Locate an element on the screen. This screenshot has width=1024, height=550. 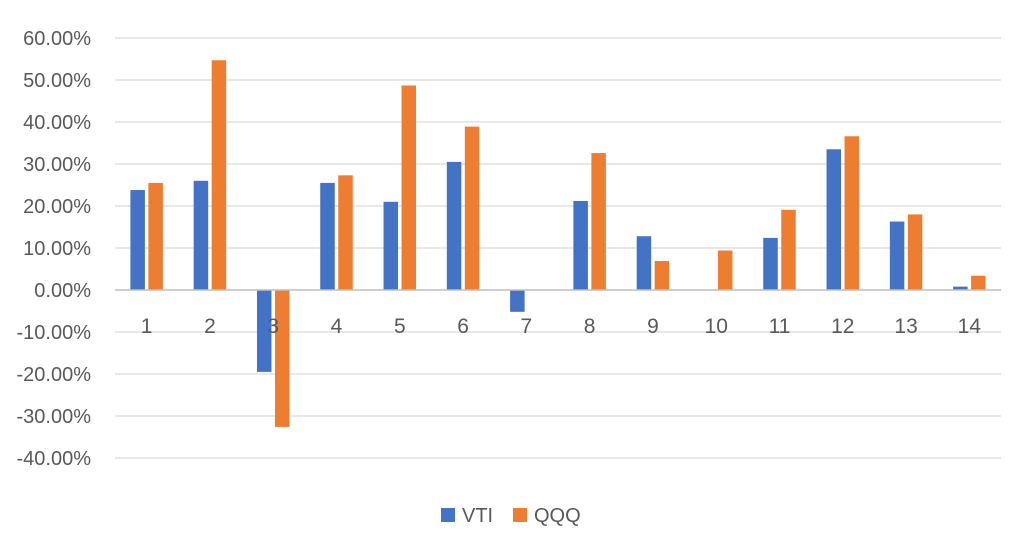
y-tick-label: -40.00% is located at coordinates (54, 459).